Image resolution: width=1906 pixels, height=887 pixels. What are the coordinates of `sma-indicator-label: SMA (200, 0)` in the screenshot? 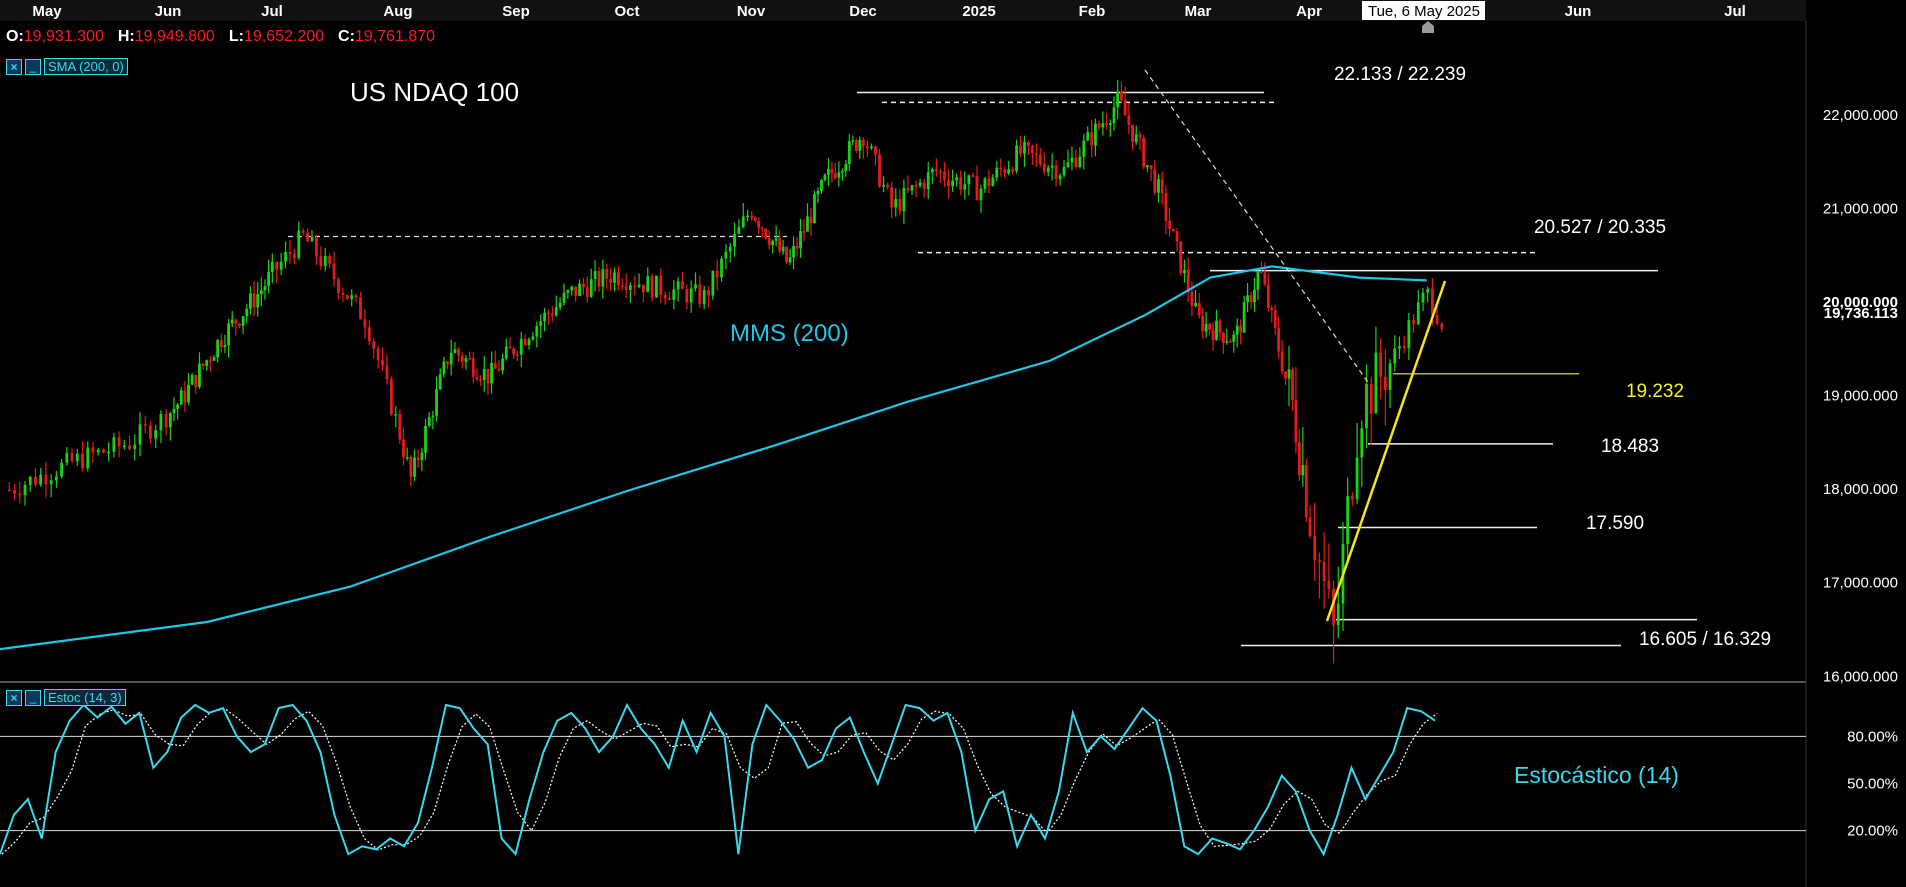 It's located at (86, 66).